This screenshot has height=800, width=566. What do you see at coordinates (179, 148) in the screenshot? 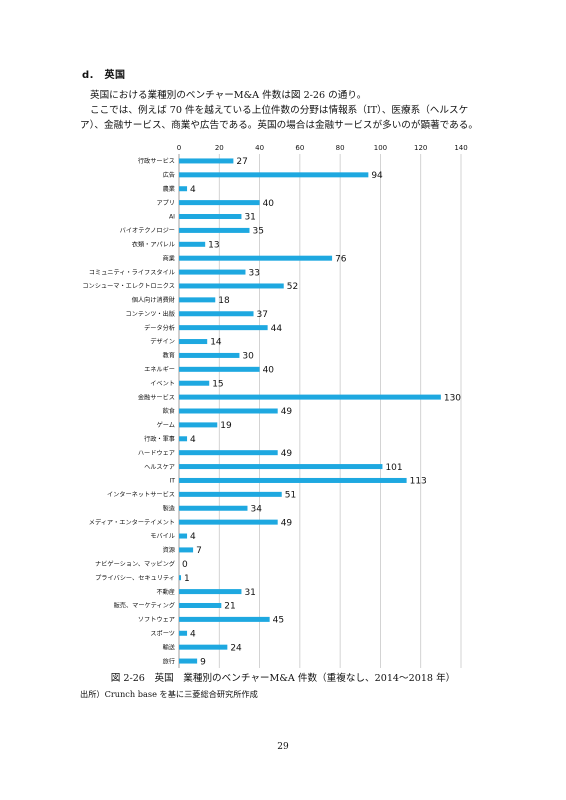
I see `x-tick-label: 0` at bounding box center [179, 148].